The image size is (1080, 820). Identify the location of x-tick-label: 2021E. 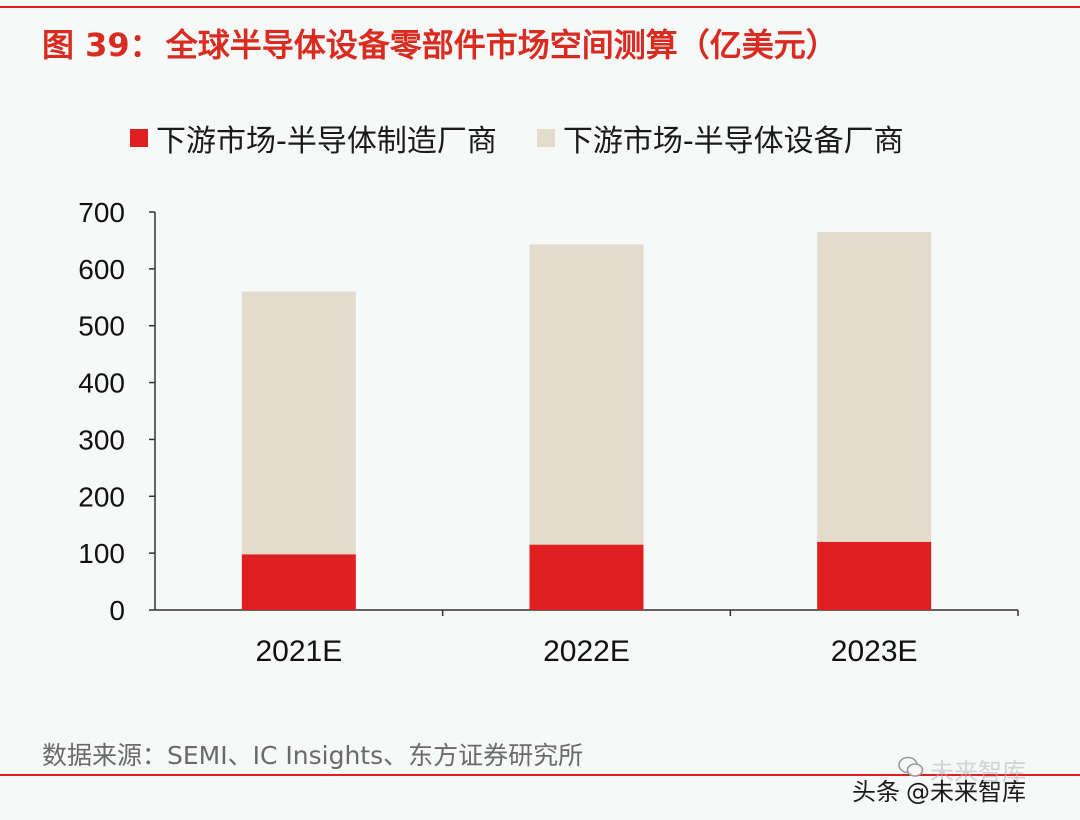
(298, 651).